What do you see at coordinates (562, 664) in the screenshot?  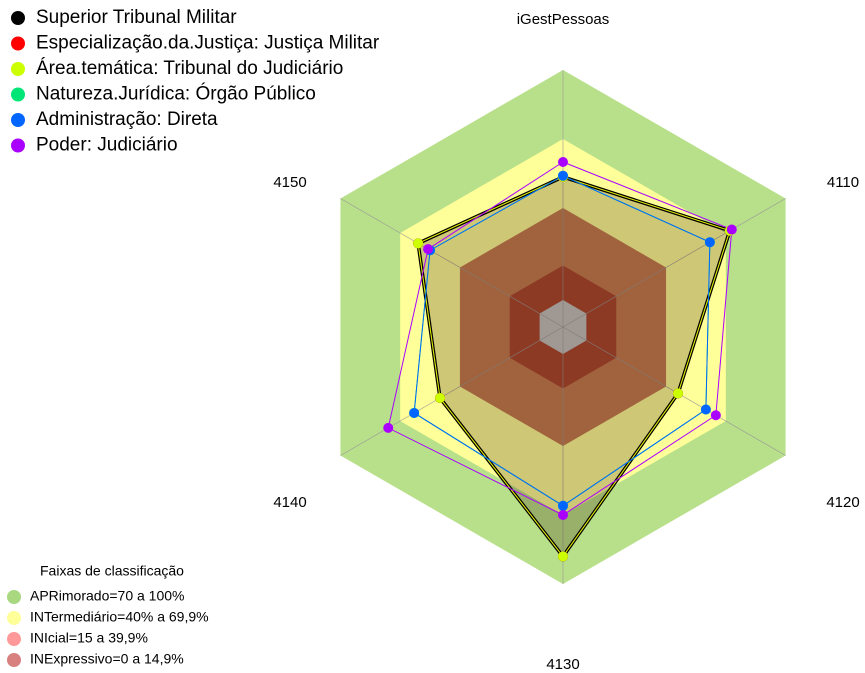 I see `axis-label: 4130` at bounding box center [562, 664].